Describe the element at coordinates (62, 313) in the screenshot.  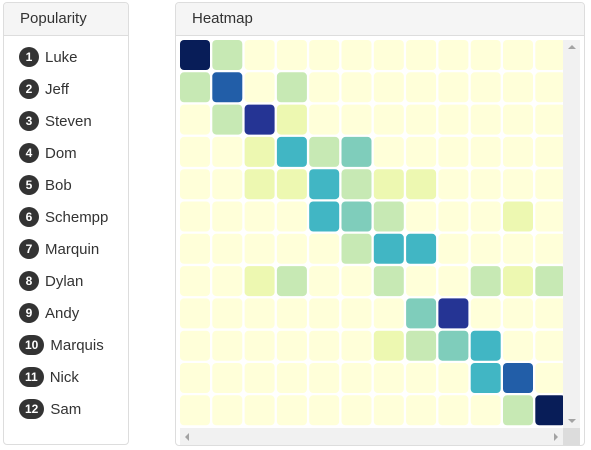
I see `person-name: Andy` at that location.